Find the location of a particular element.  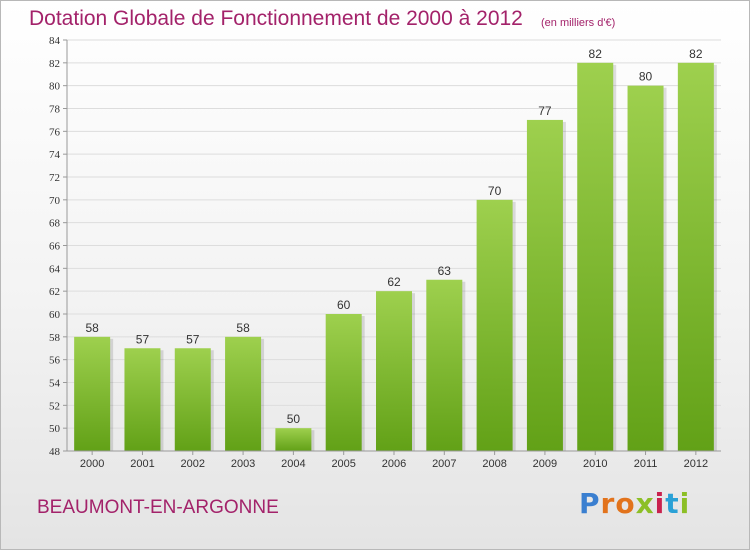

bar-2009 is located at coordinates (544, 285).